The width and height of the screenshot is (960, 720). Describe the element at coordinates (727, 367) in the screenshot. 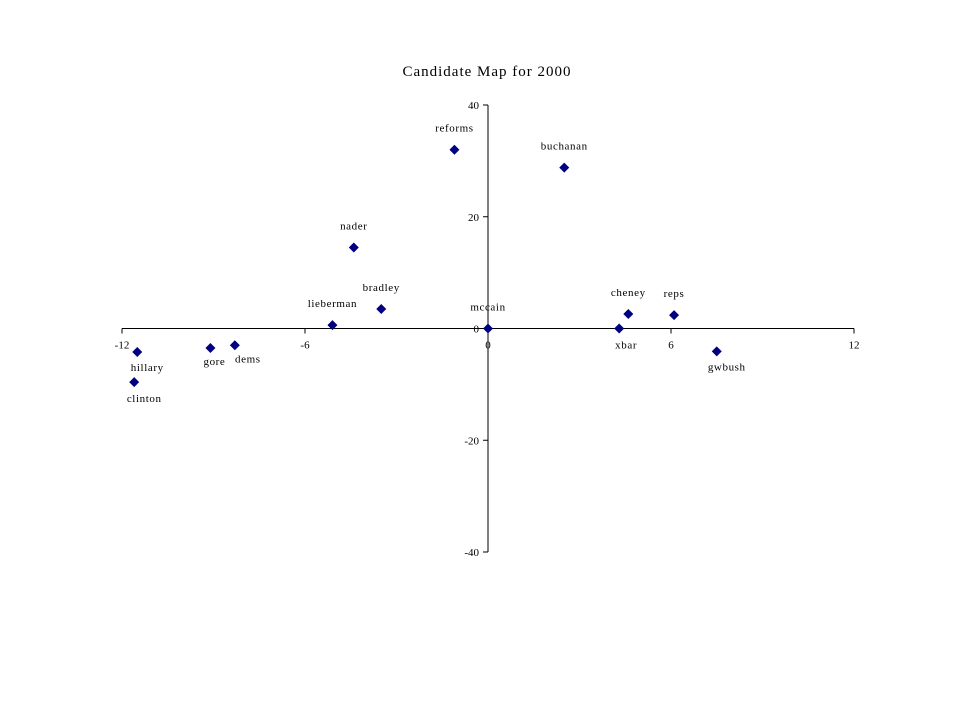

I see `data-label-gwbush: gwbush` at that location.